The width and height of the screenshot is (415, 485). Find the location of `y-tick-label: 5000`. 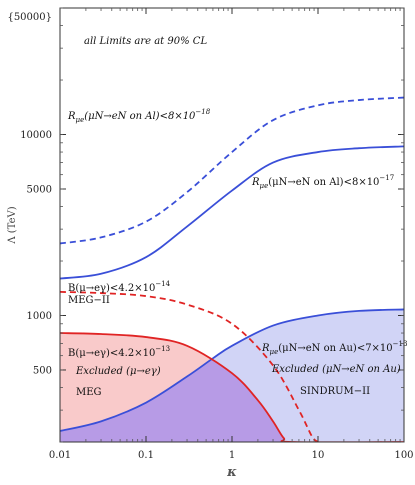

y-tick-label: 5000 is located at coordinates (39, 189).